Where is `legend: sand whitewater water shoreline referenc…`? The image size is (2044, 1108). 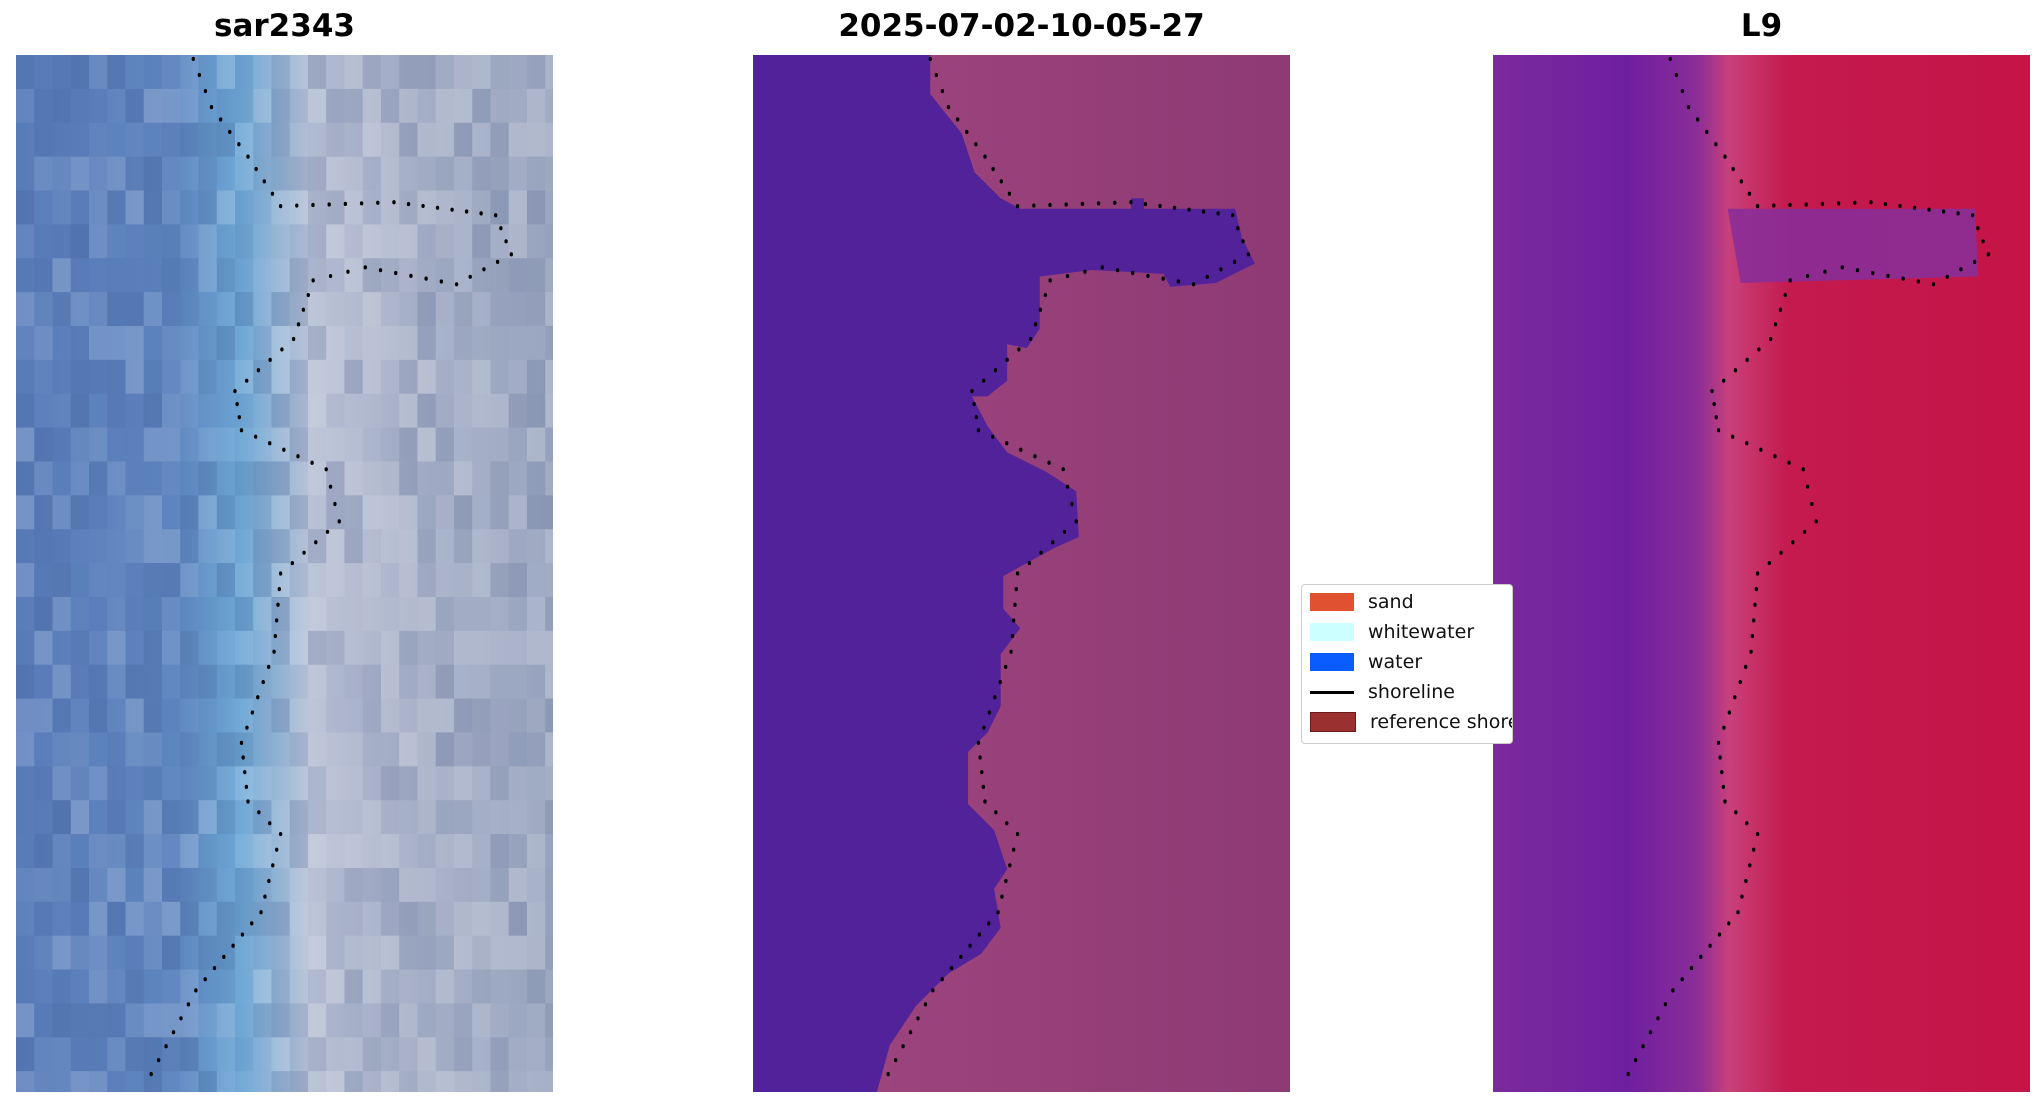 legend: sand whitewater water shoreline referenc… is located at coordinates (1407, 664).